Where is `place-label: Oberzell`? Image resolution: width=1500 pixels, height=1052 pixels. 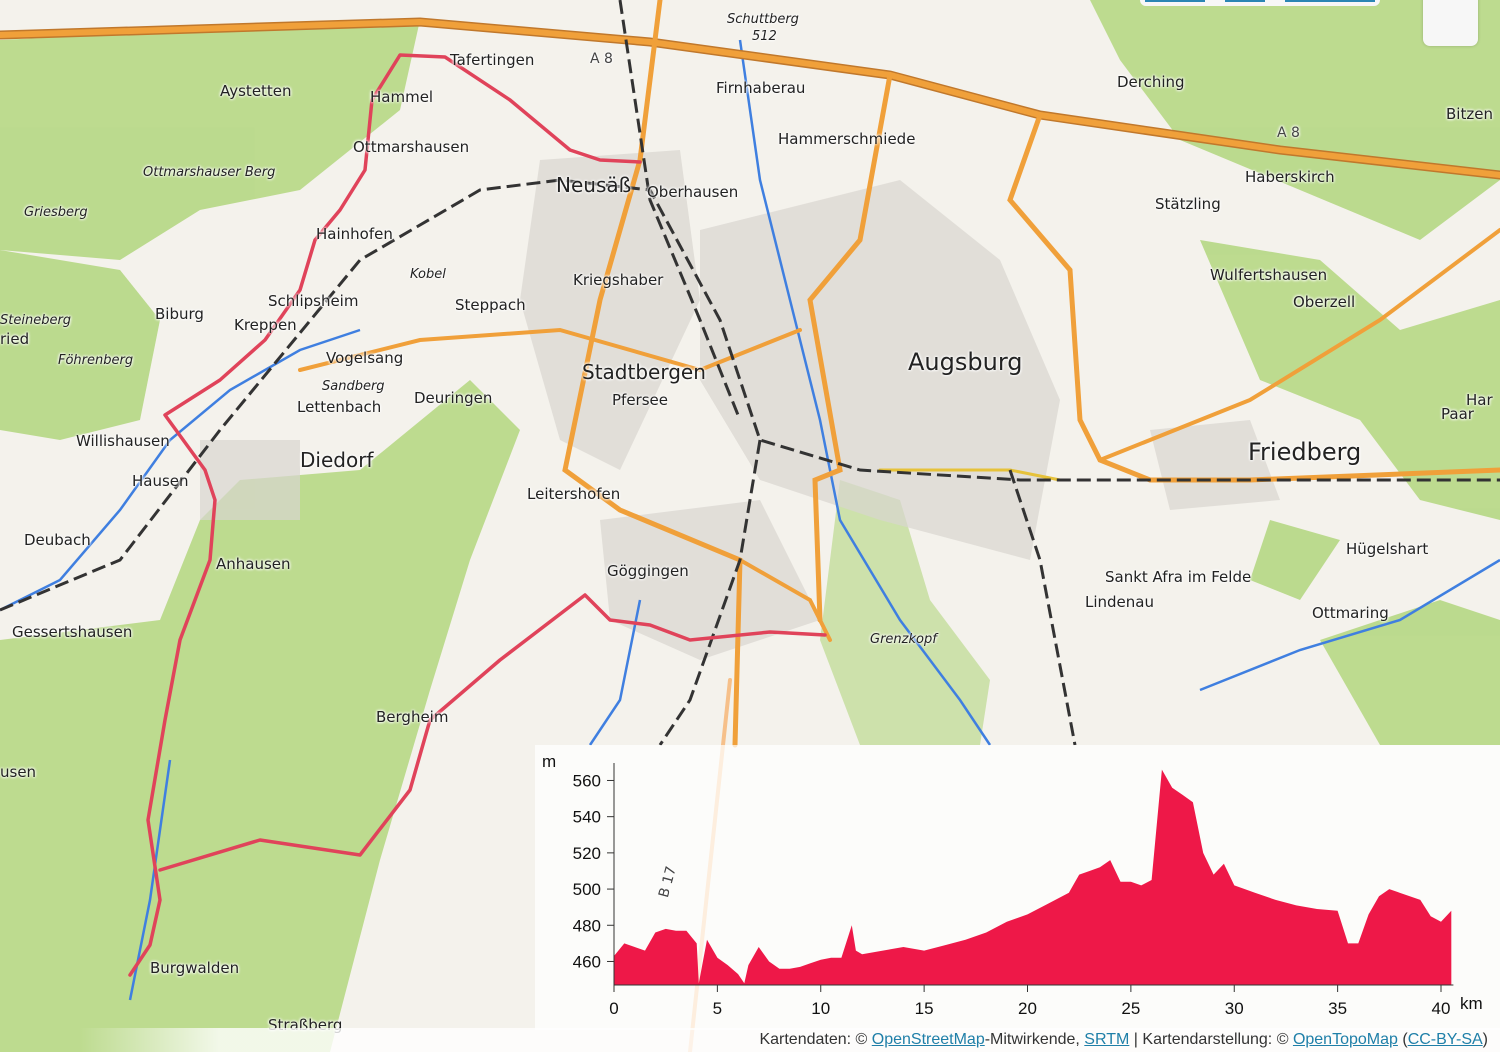 place-label: Oberzell is located at coordinates (1324, 302).